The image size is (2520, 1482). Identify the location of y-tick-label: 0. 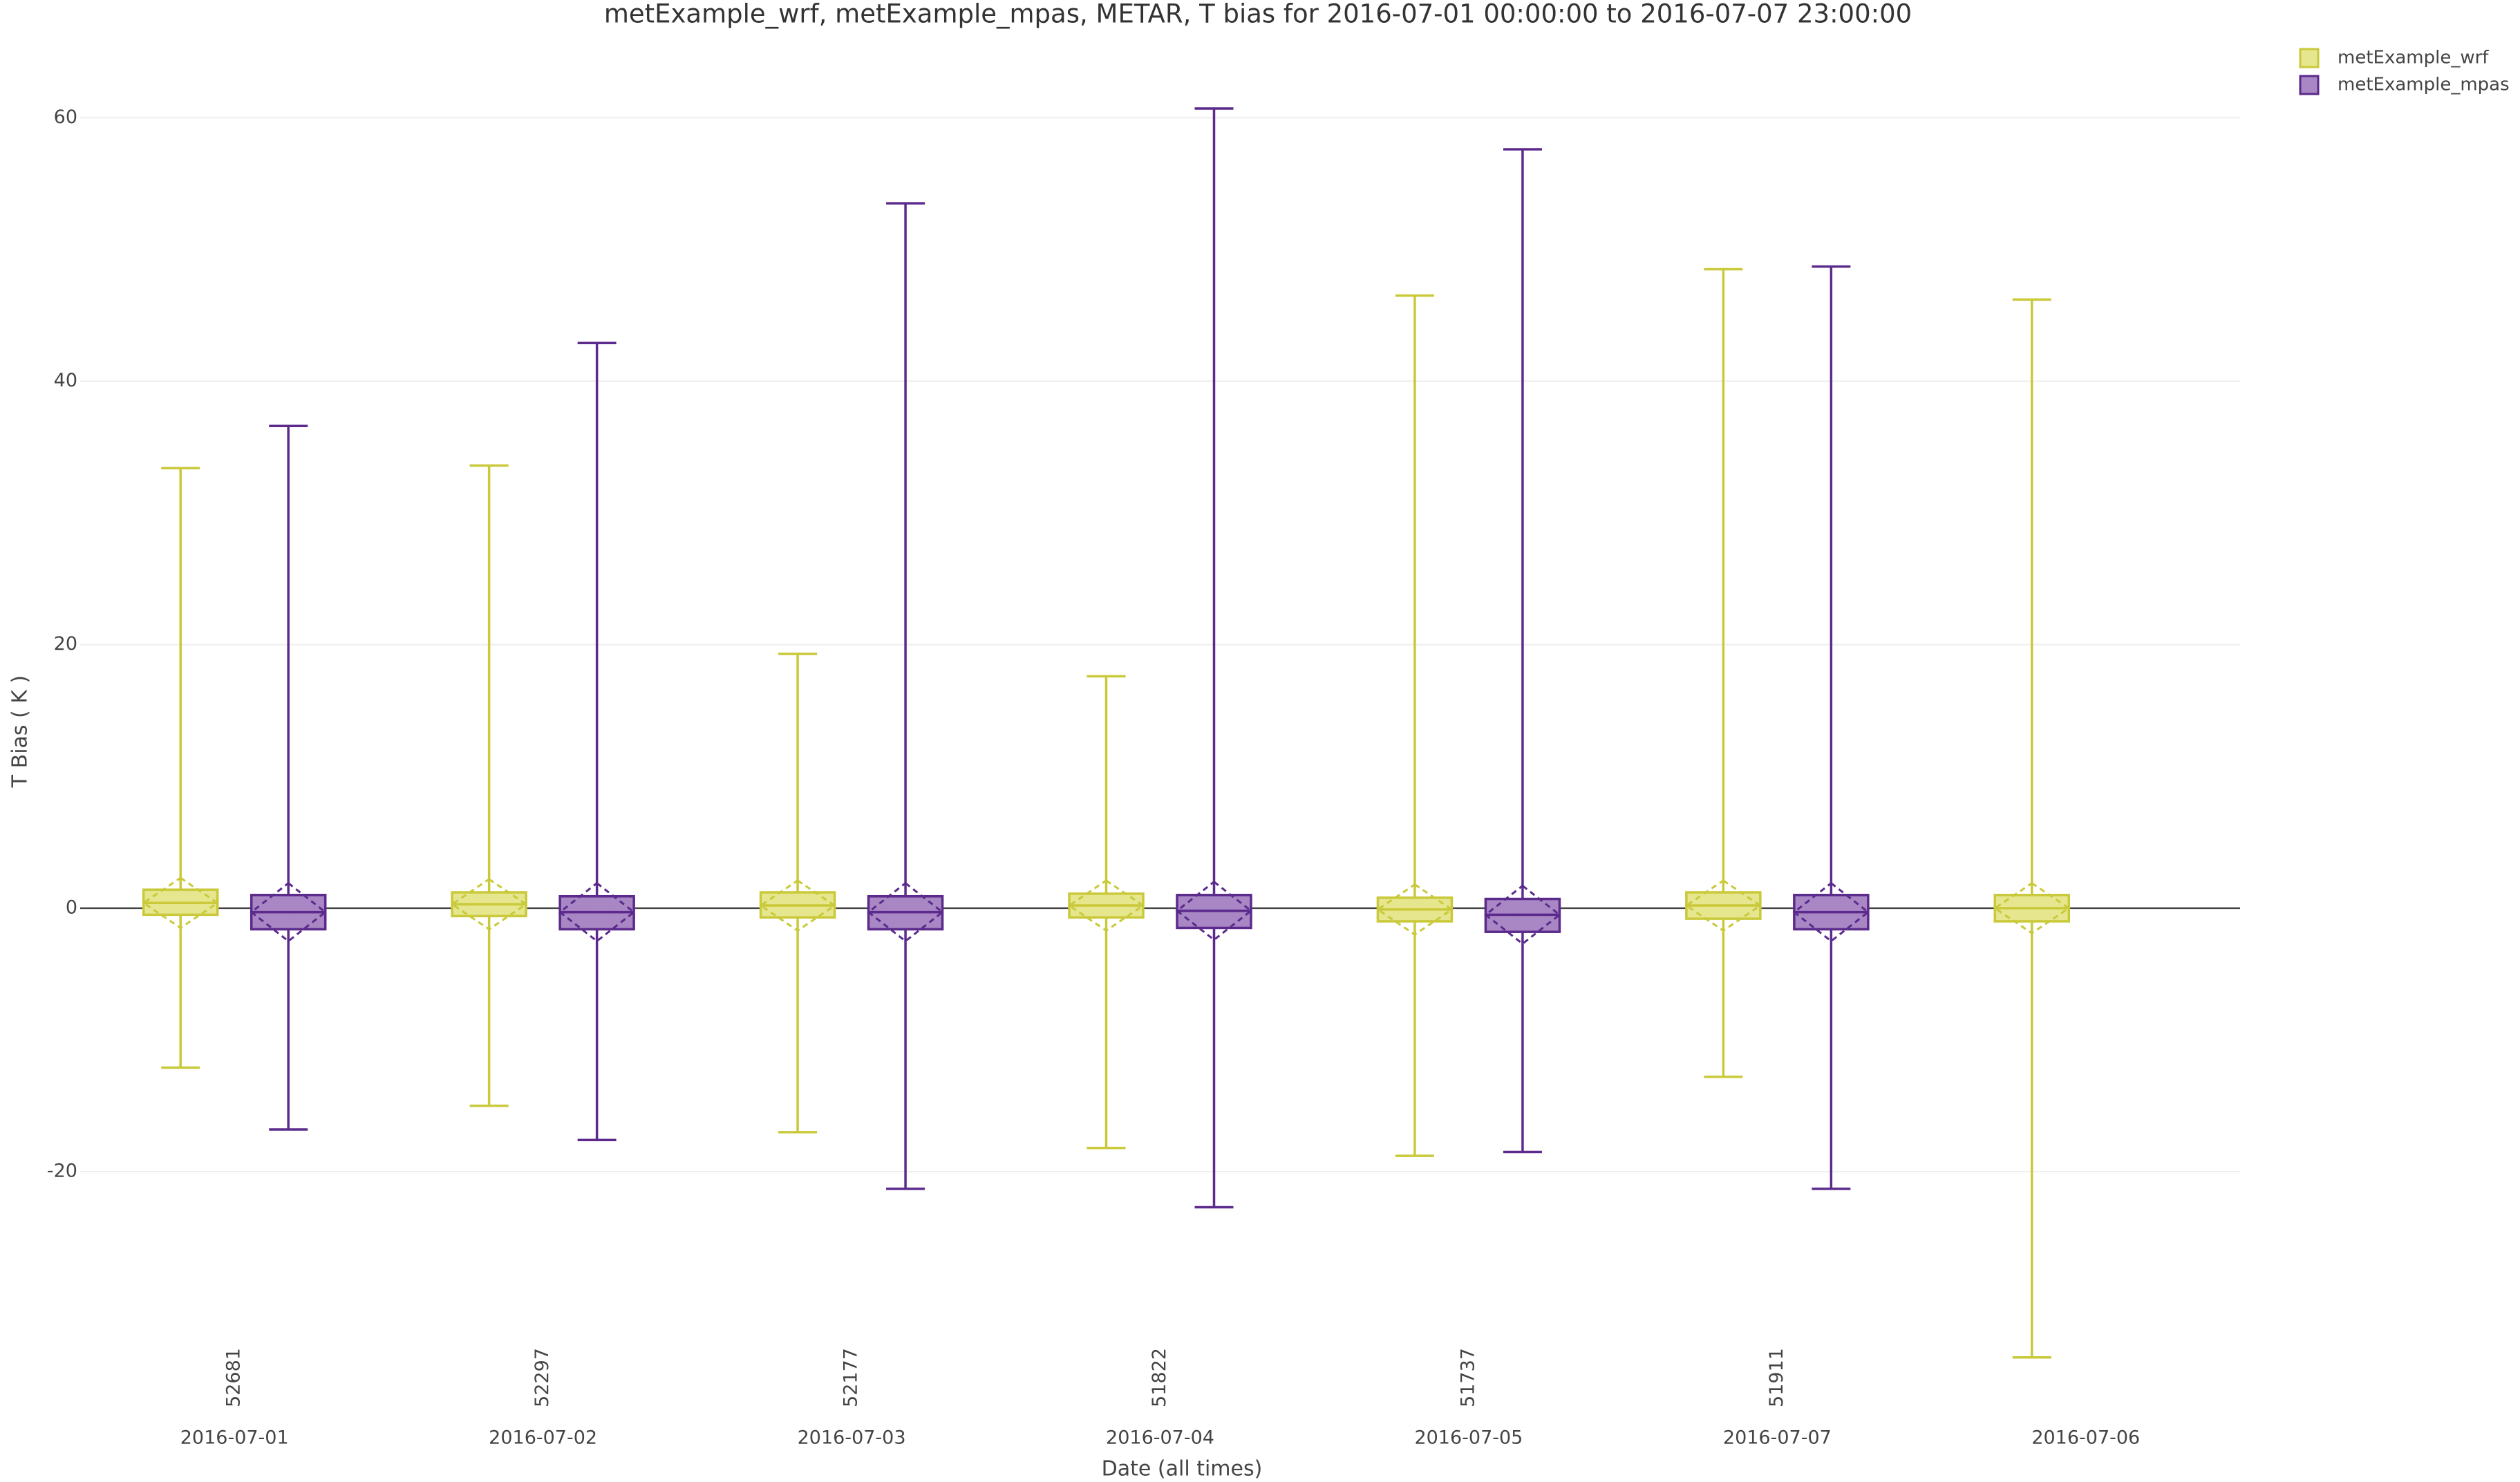
(71, 907).